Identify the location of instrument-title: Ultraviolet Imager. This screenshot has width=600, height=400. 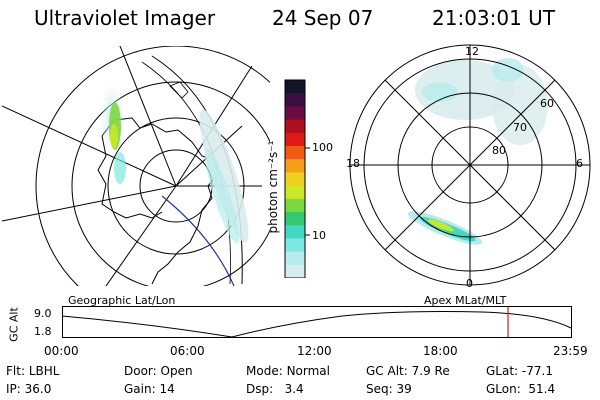
(125, 18).